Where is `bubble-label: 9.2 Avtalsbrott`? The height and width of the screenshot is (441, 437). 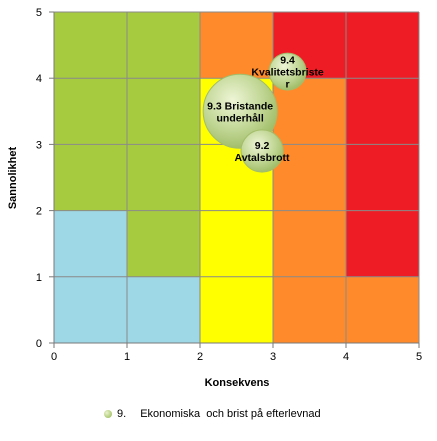 bubble-label: 9.2 Avtalsbrott is located at coordinates (263, 152).